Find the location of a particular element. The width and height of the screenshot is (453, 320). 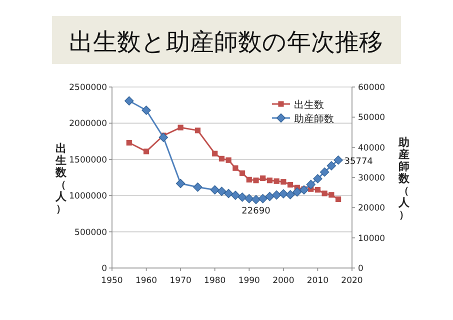

data-label: 22690 is located at coordinates (256, 211).